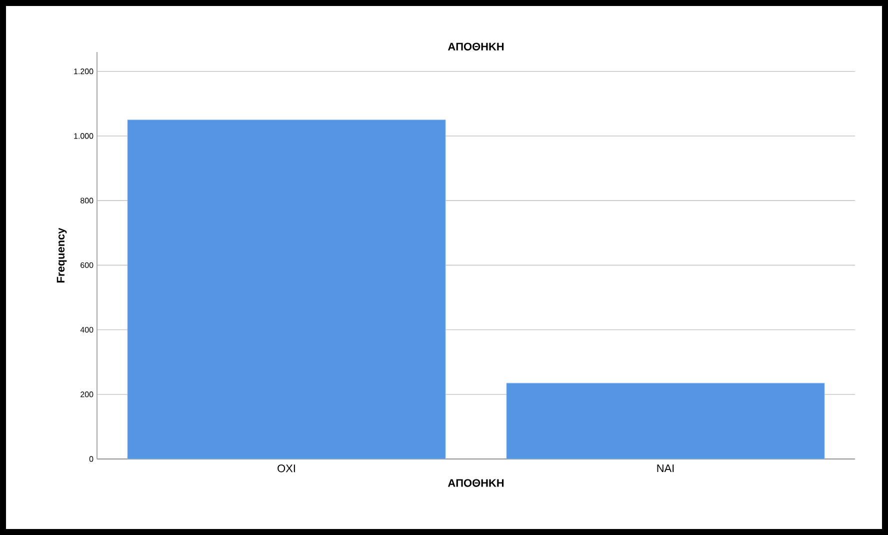  What do you see at coordinates (476, 483) in the screenshot?
I see `x-axis-title: ΑΠΟΘΗΚΗ` at bounding box center [476, 483].